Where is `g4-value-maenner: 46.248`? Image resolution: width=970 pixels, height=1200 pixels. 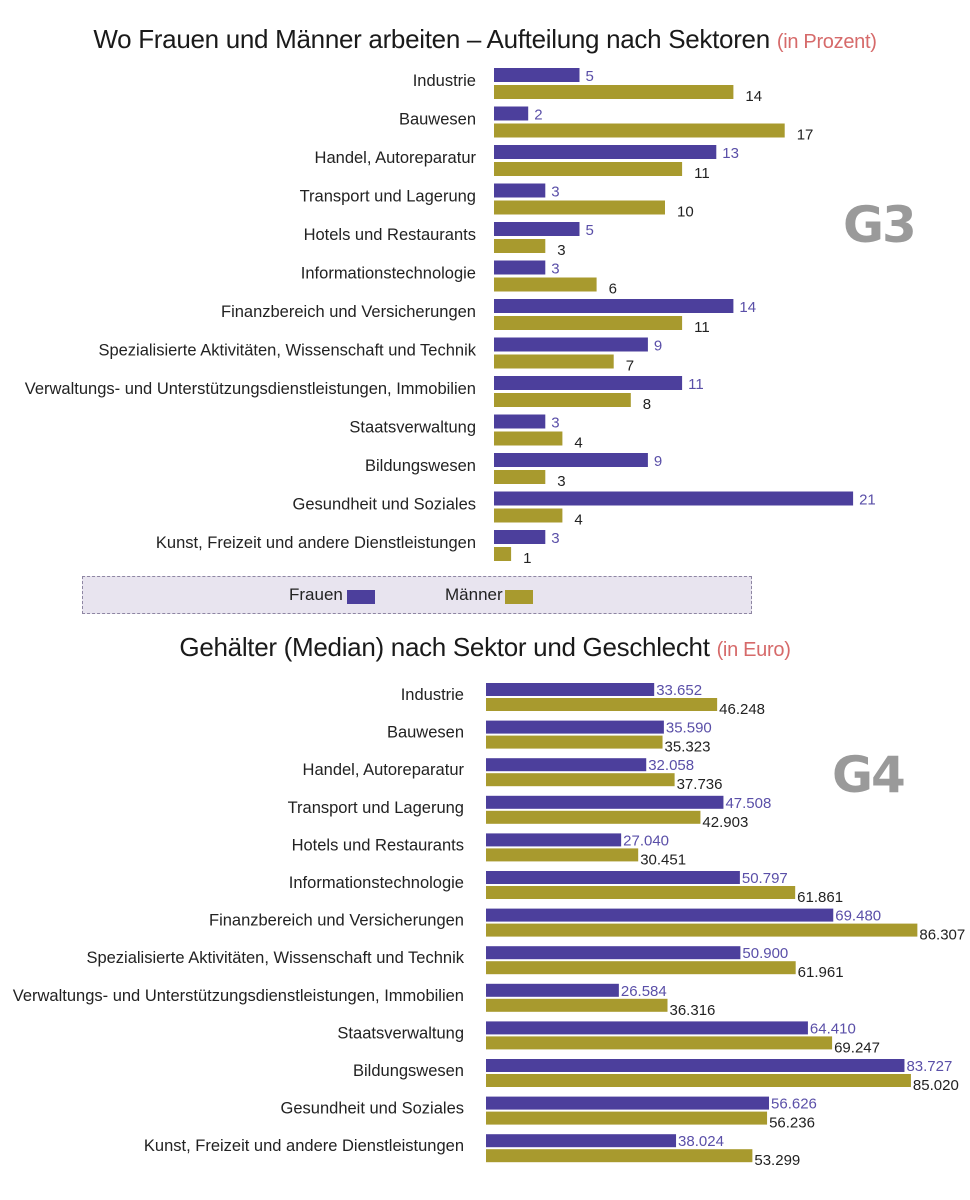 g4-value-maenner: 46.248 is located at coordinates (742, 709).